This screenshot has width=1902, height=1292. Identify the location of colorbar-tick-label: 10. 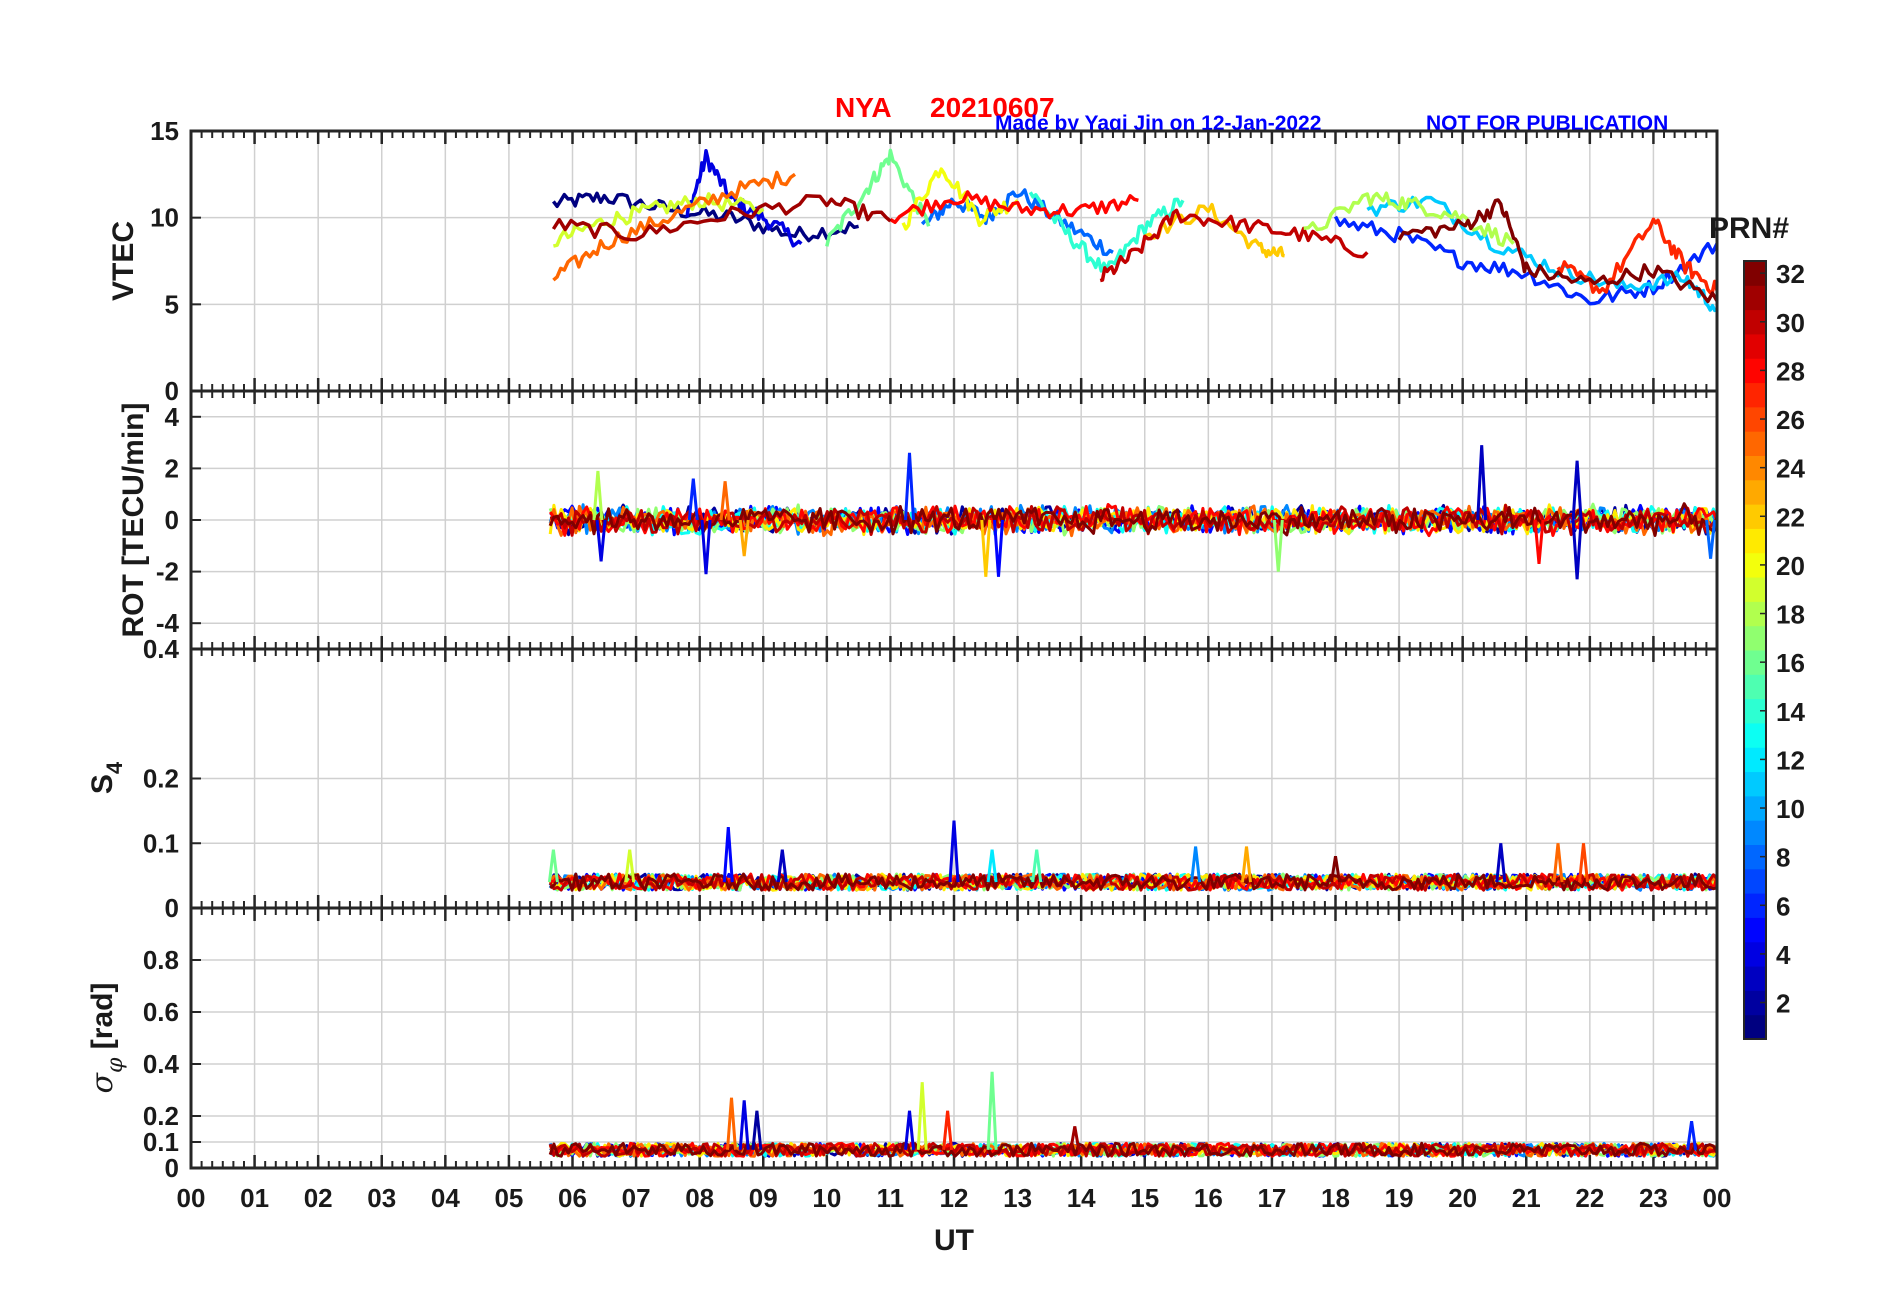
(1790, 809).